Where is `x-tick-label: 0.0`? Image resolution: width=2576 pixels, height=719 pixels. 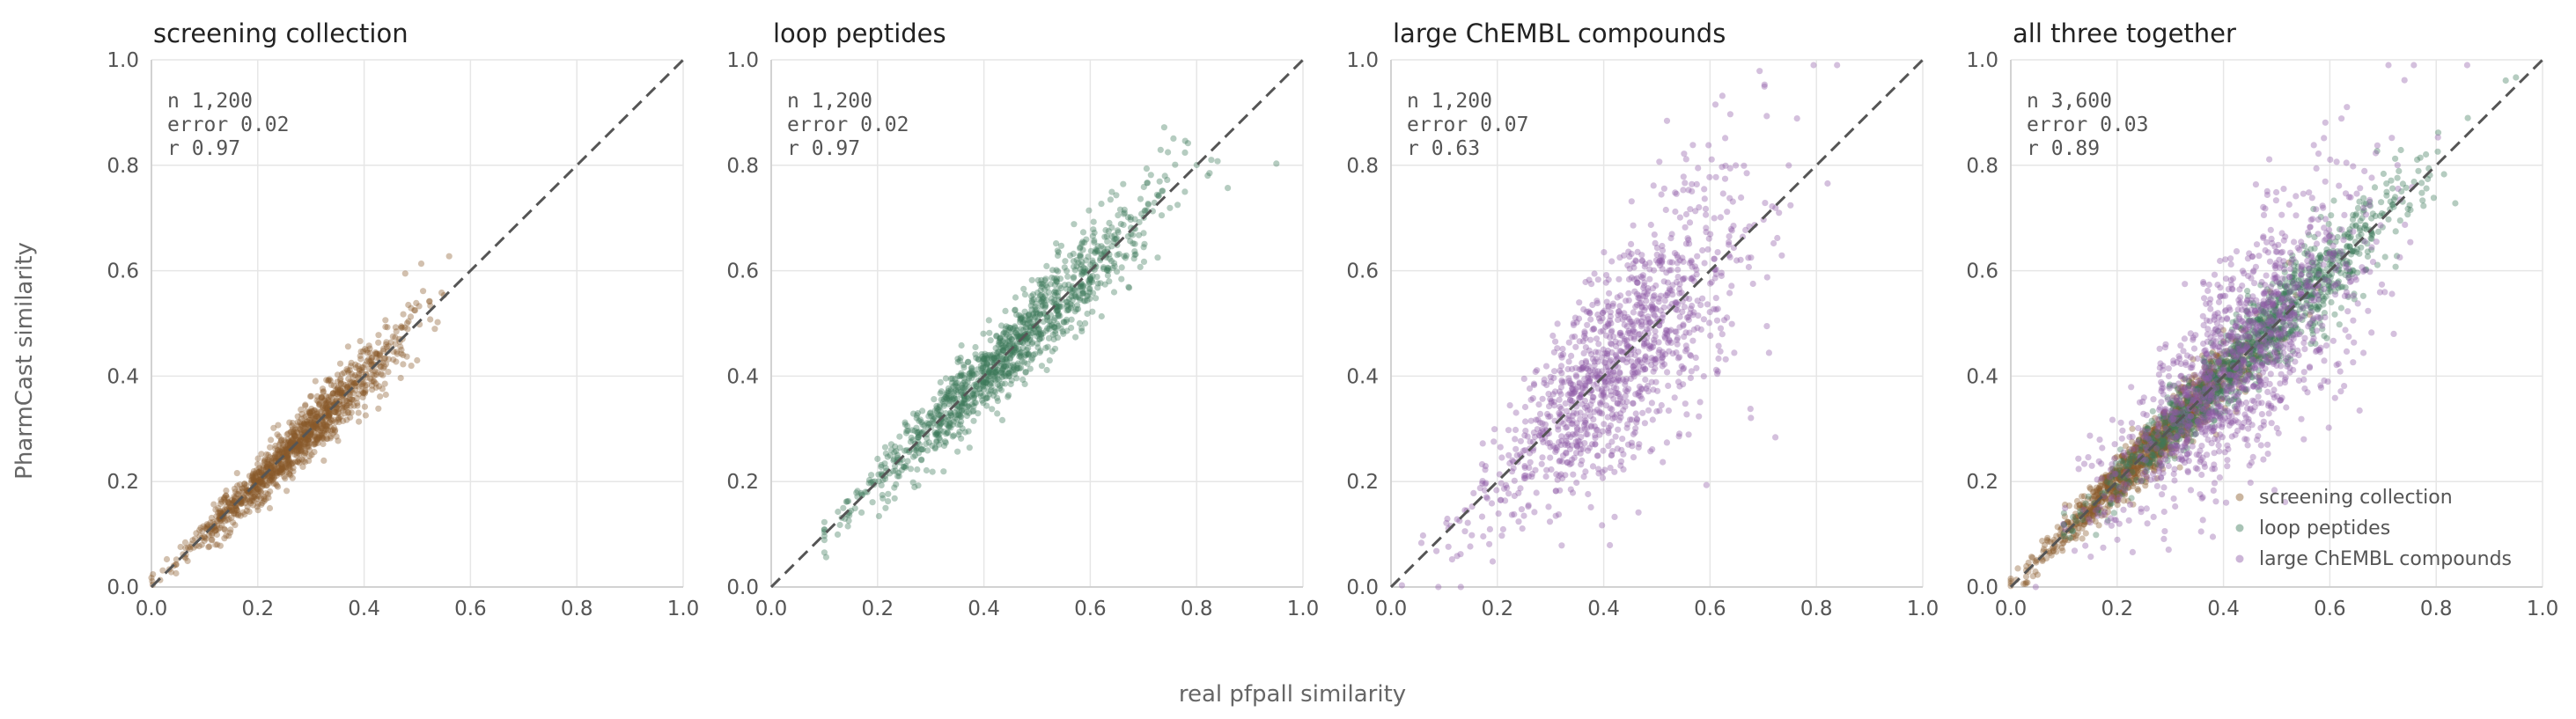
x-tick-label: 0.0 is located at coordinates (771, 609).